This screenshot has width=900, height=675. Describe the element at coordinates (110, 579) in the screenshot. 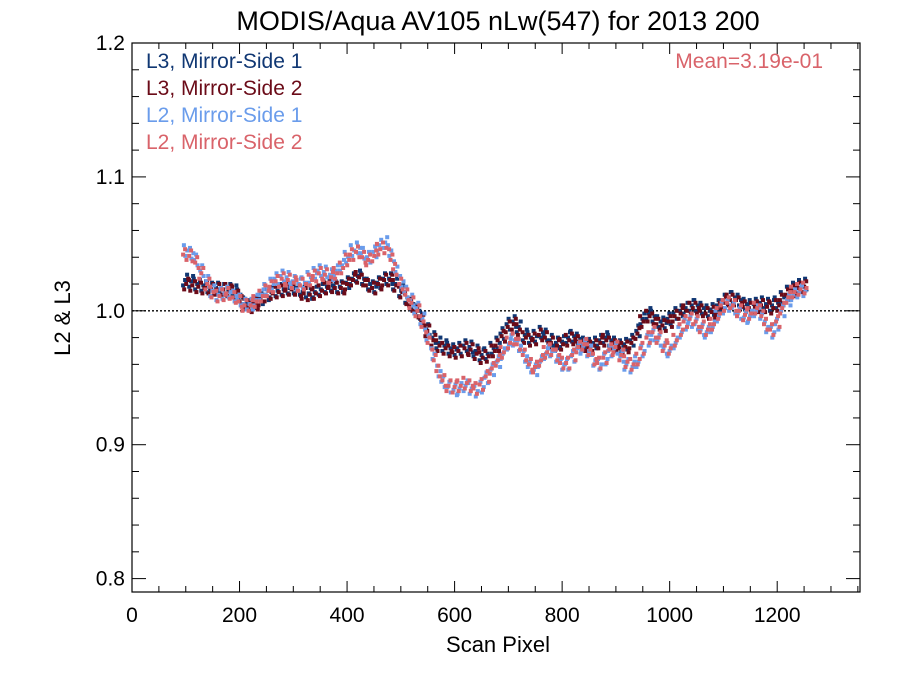

I see `y-tick-label: 0.8` at that location.